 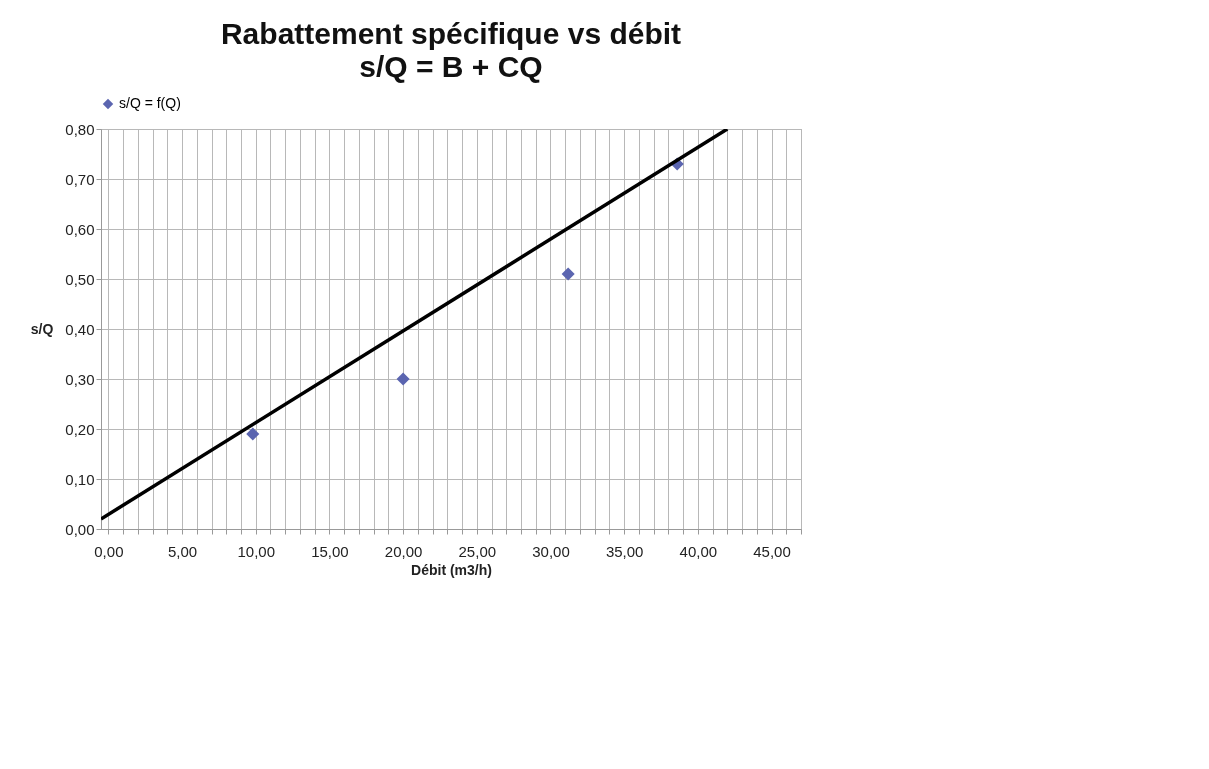 I want to click on chart-title: Rabattement spécifique vs débit, so click(x=451, y=33).